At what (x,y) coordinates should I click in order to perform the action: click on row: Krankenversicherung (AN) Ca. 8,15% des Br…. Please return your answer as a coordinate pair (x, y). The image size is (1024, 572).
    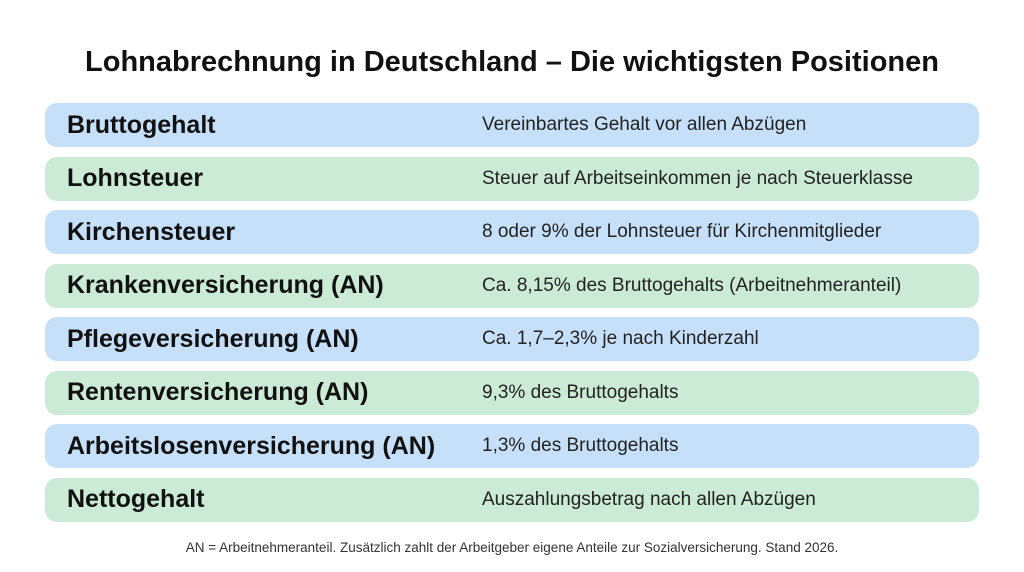
    Looking at the image, I should click on (512, 285).